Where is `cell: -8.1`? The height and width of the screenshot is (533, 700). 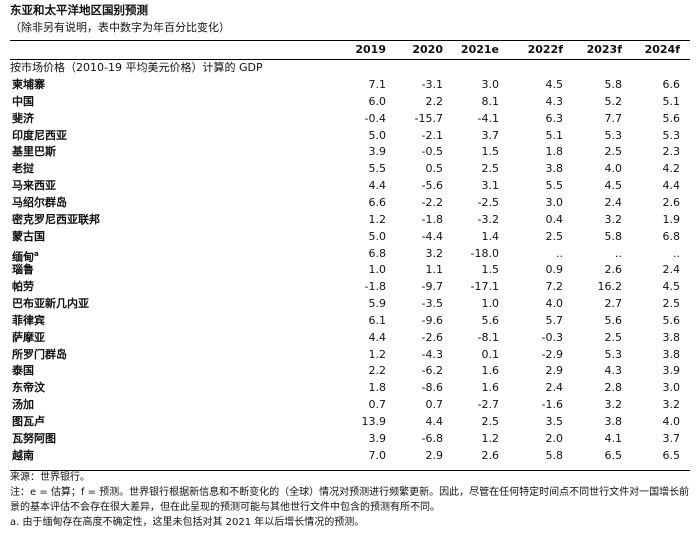 cell: -8.1 is located at coordinates (488, 337).